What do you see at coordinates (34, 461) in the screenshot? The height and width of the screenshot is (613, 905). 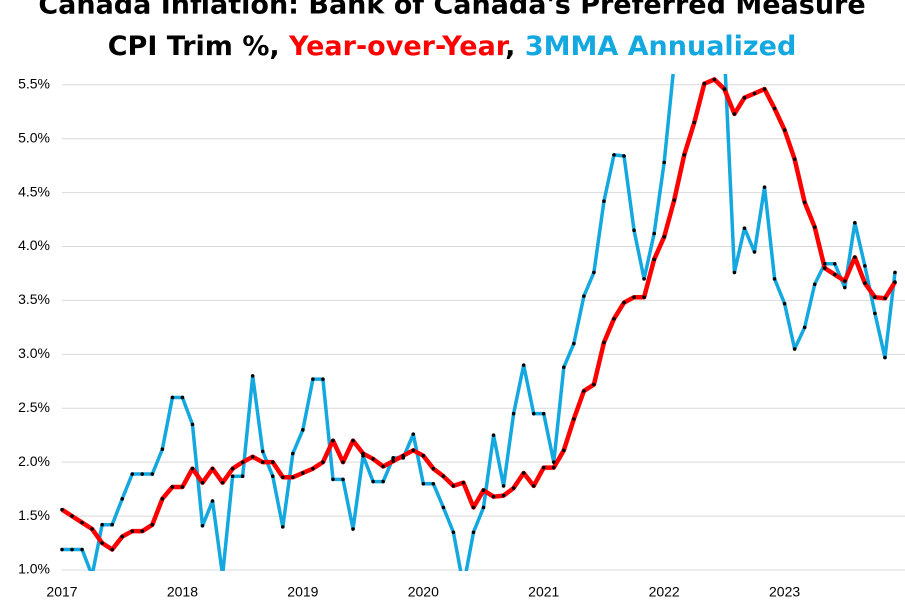 I see `y-tick-label: 2.0%` at bounding box center [34, 461].